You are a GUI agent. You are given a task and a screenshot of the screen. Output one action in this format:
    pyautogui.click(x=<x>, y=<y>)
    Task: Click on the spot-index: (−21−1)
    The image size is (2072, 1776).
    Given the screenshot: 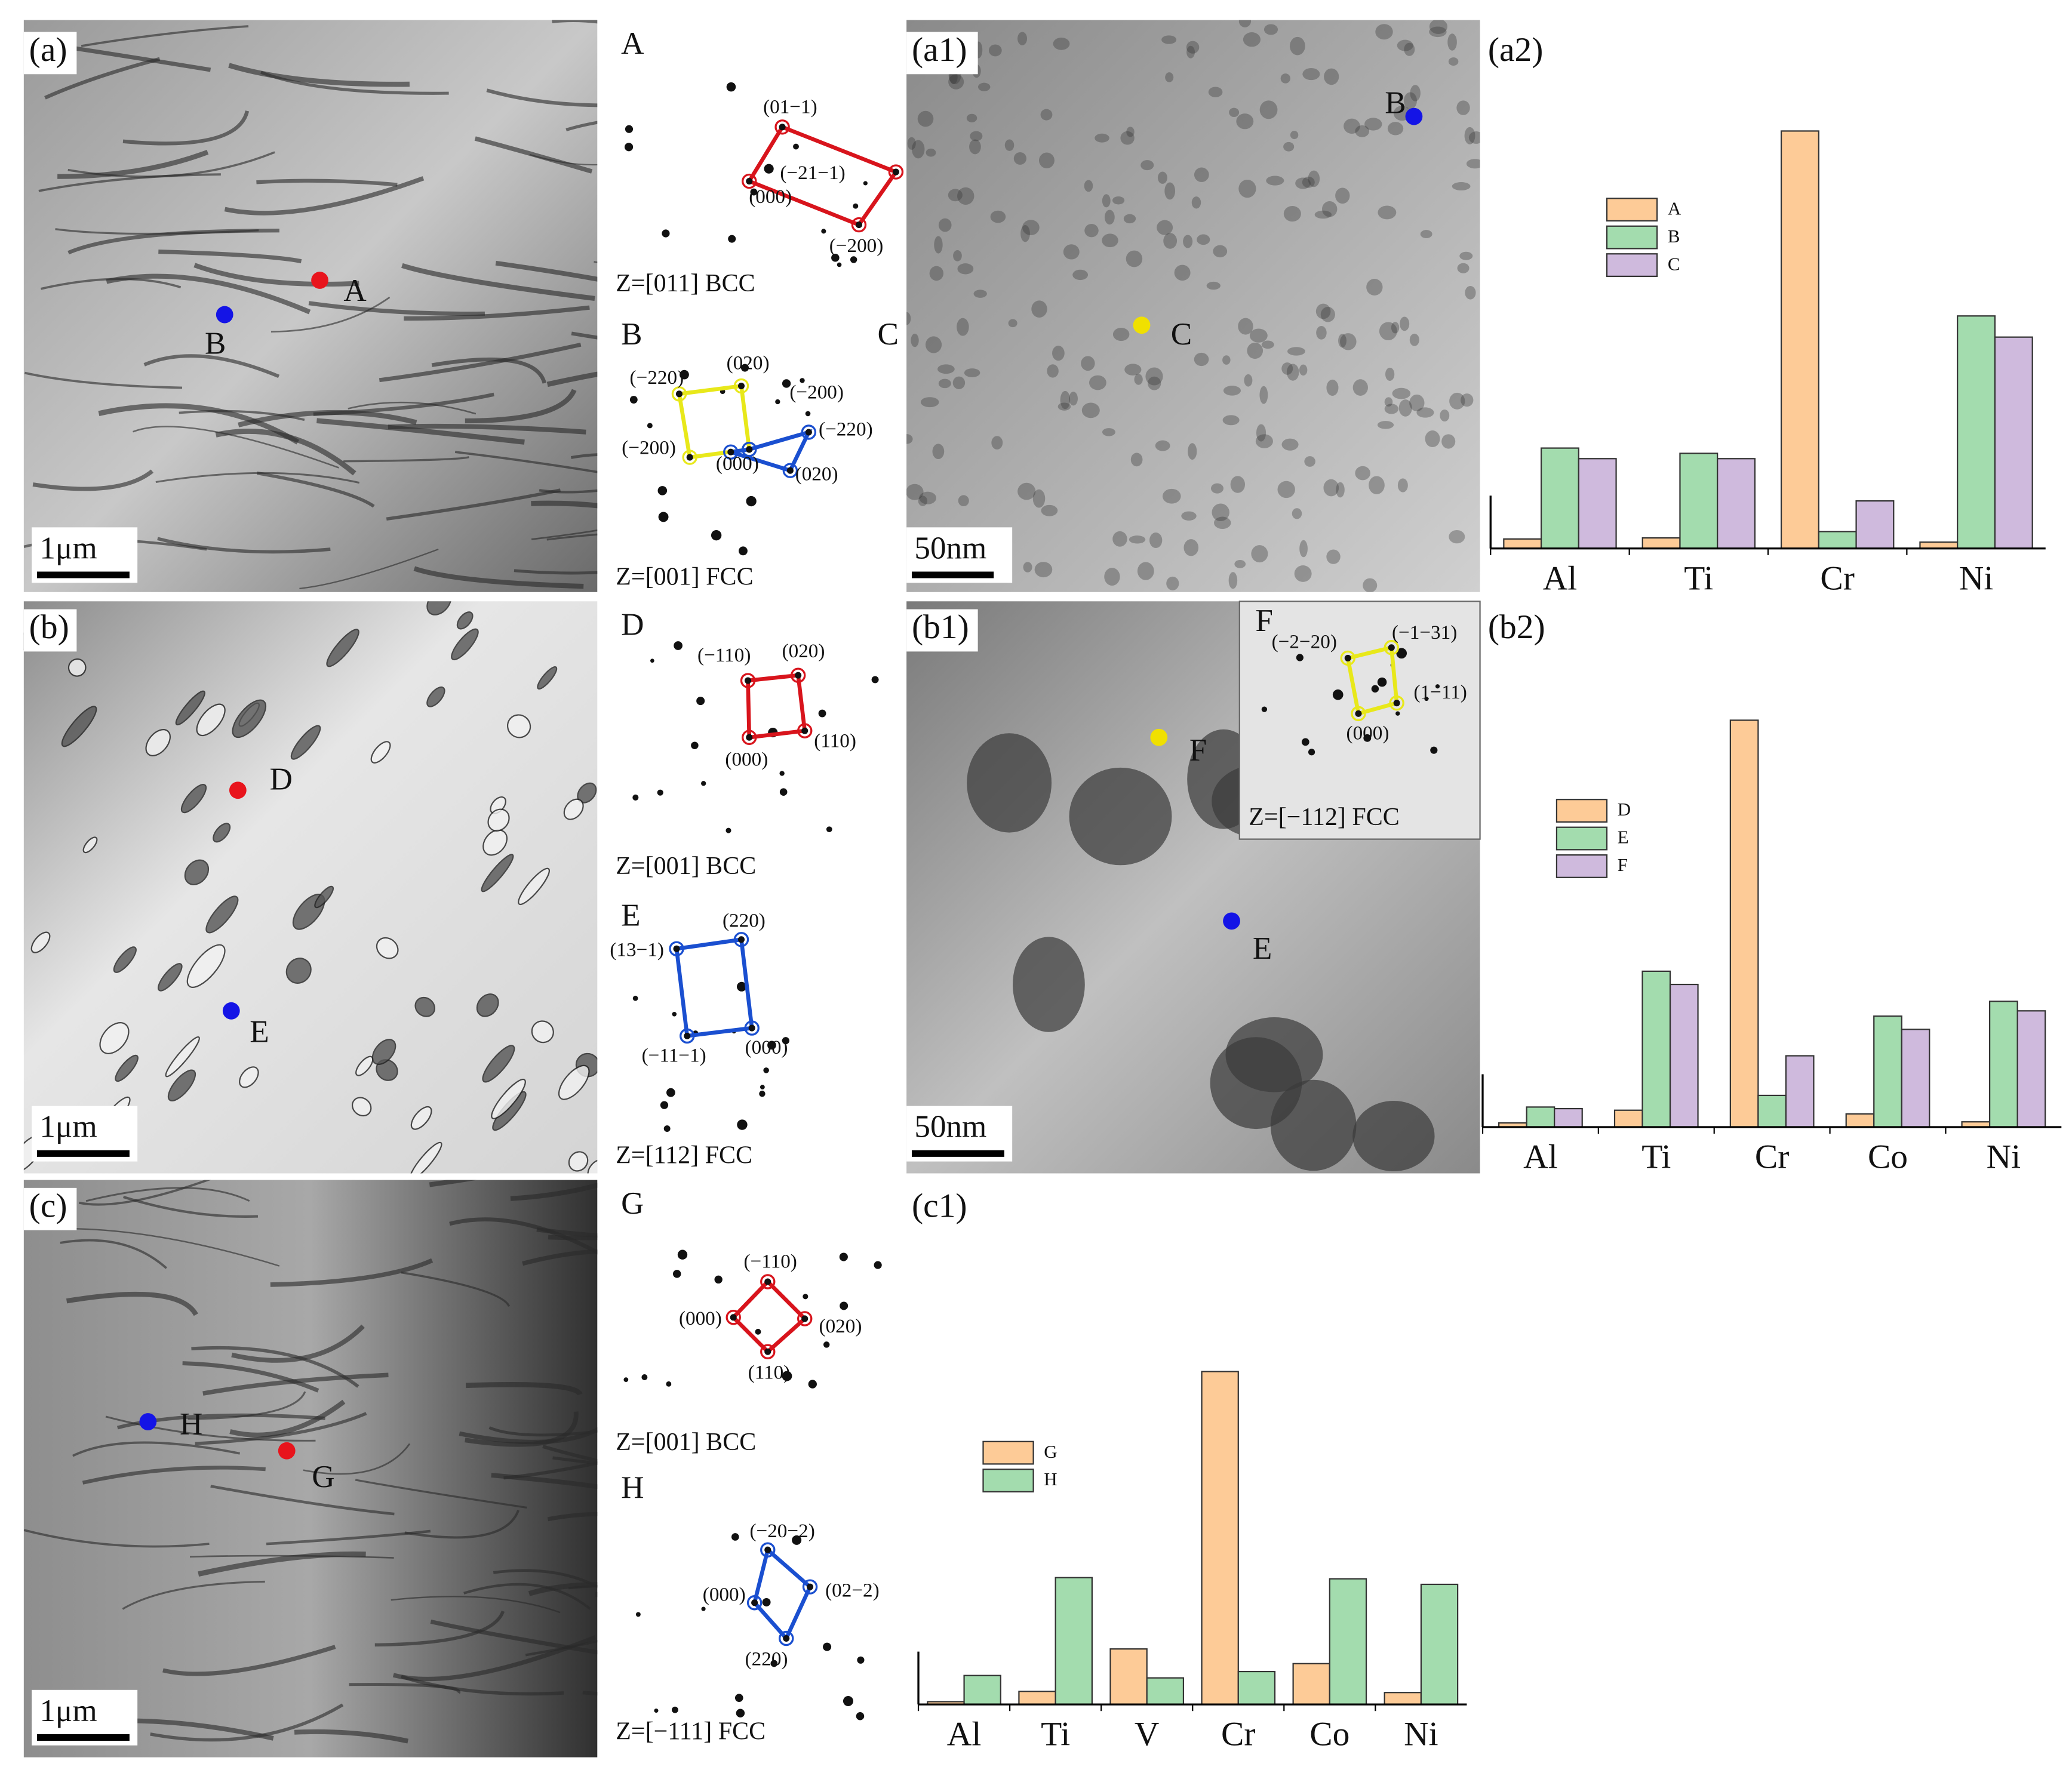 What is the action you would take?
    pyautogui.click(x=813, y=173)
    